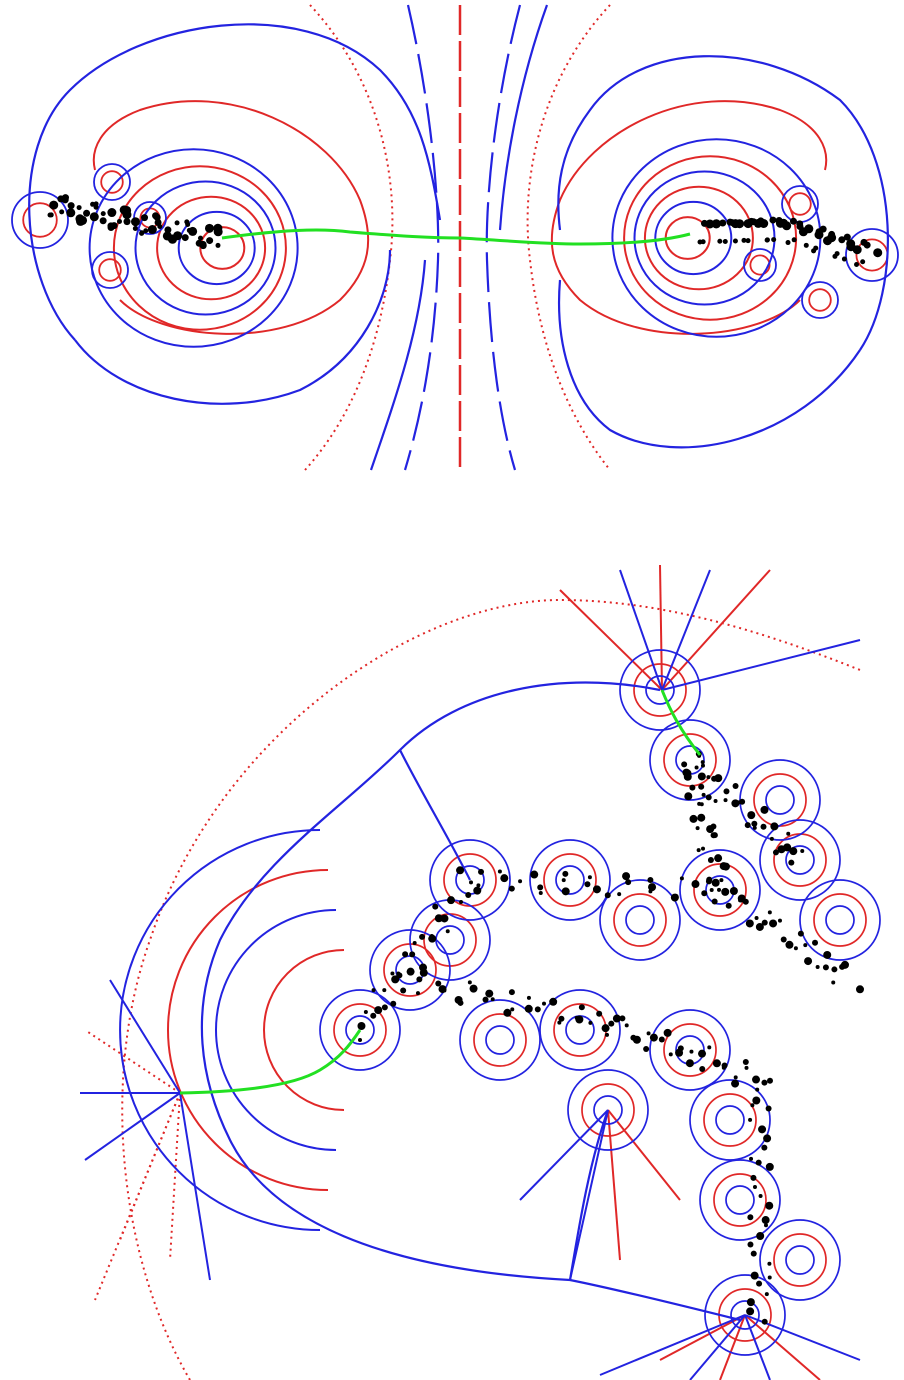 The width and height of the screenshot is (904, 1380). I want to click on mid-pinch-ray, so click(589, 1195).